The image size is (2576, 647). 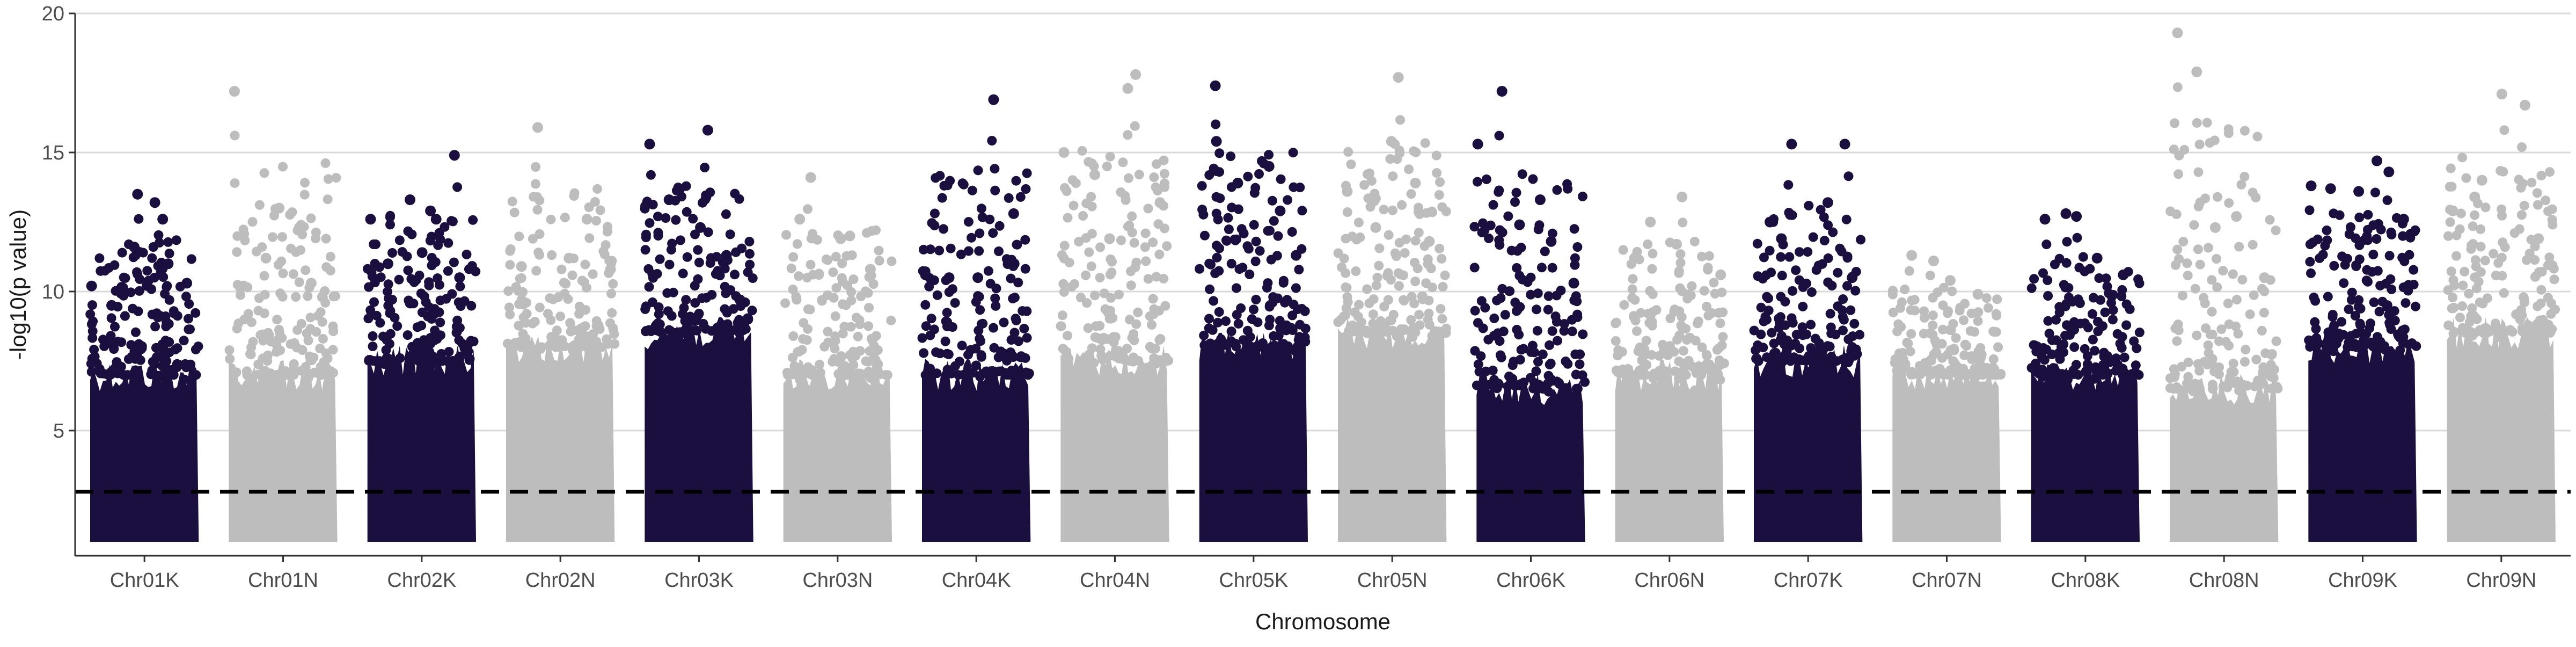 What do you see at coordinates (144, 452) in the screenshot?
I see `point-cloud-Chr01K` at bounding box center [144, 452].